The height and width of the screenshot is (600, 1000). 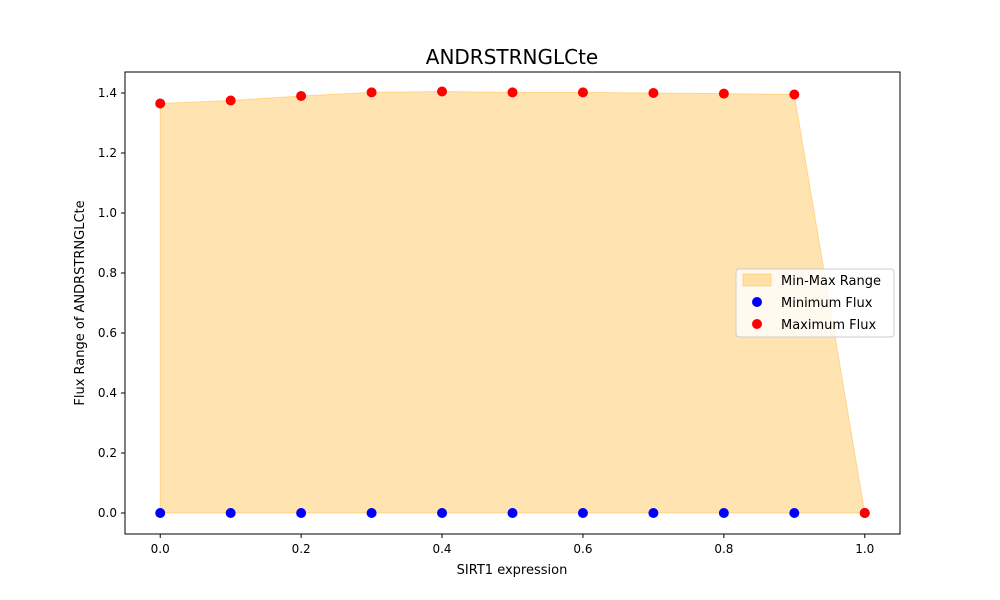 What do you see at coordinates (829, 325) in the screenshot?
I see `legend-label-maximum-flux: Maximum Flux` at bounding box center [829, 325].